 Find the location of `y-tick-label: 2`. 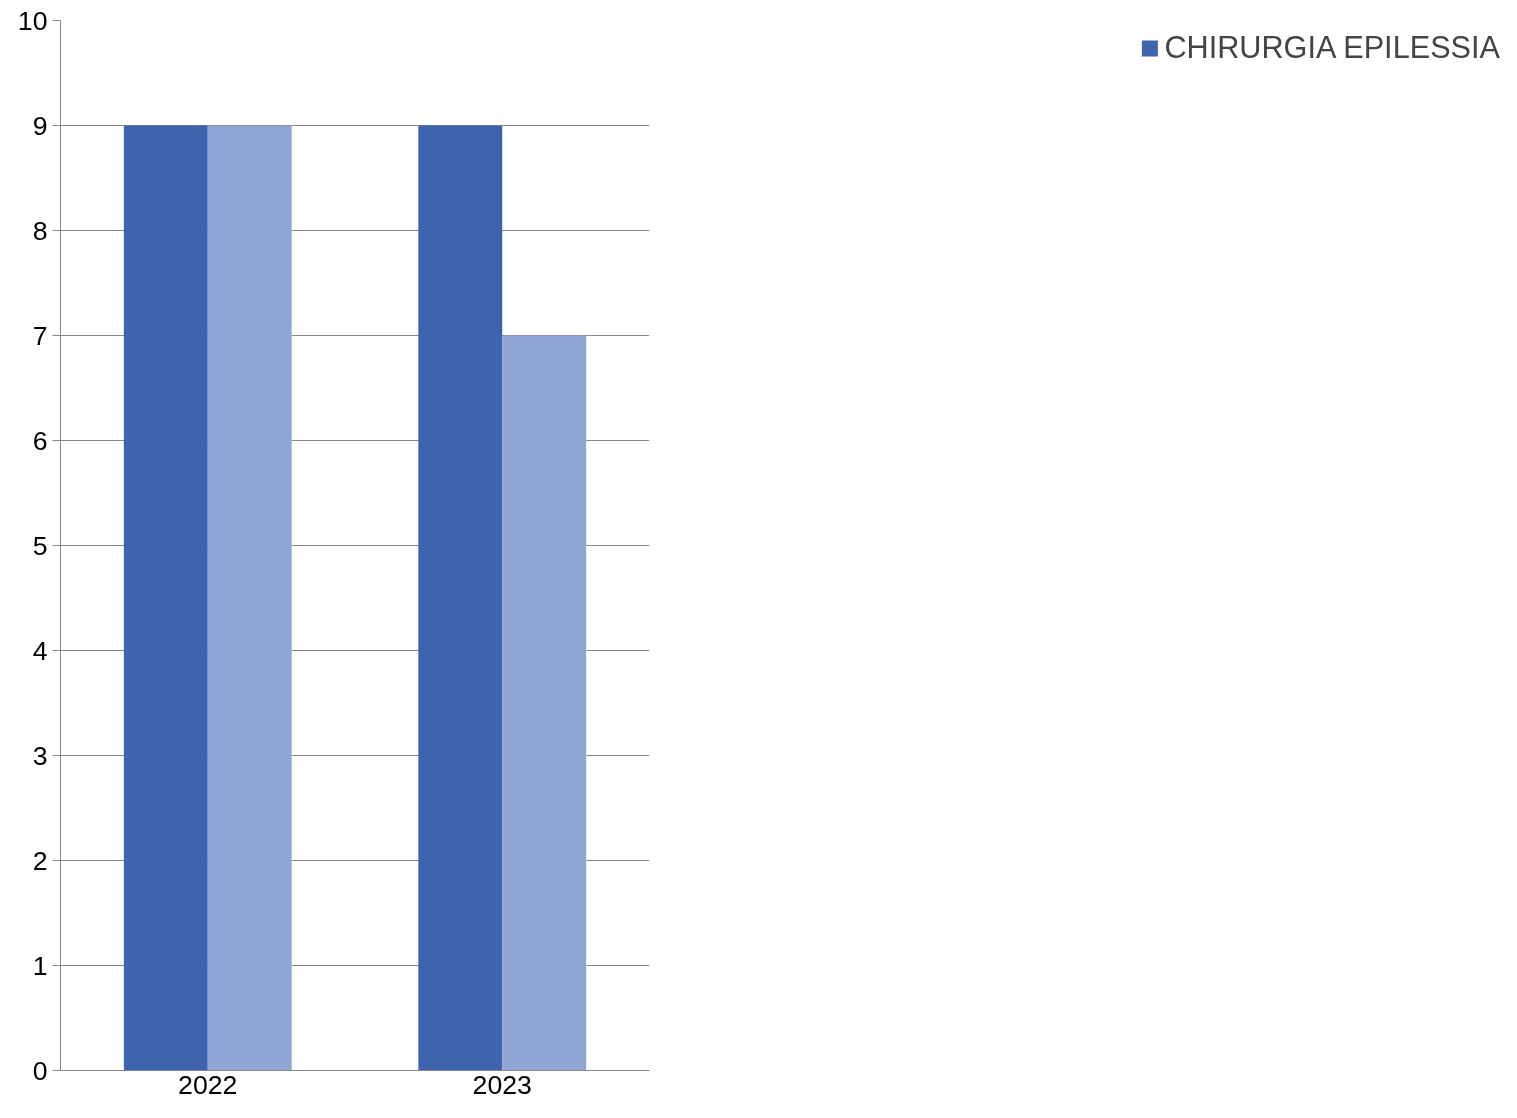

y-tick-label: 2 is located at coordinates (40, 860).